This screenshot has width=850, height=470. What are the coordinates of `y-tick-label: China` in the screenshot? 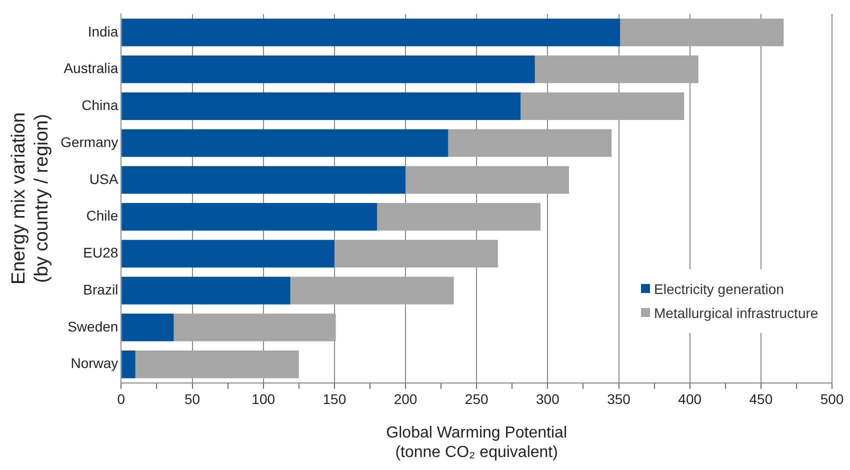 It's located at (100, 105).